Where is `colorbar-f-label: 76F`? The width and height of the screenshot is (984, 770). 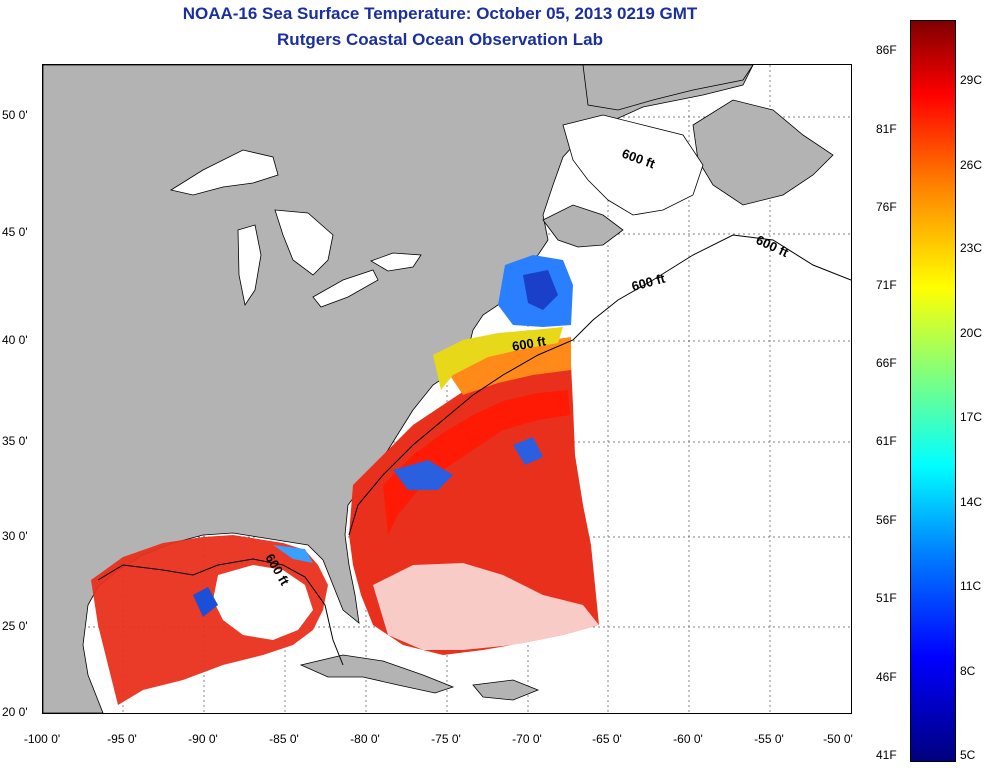
colorbar-f-label: 76F is located at coordinates (886, 207).